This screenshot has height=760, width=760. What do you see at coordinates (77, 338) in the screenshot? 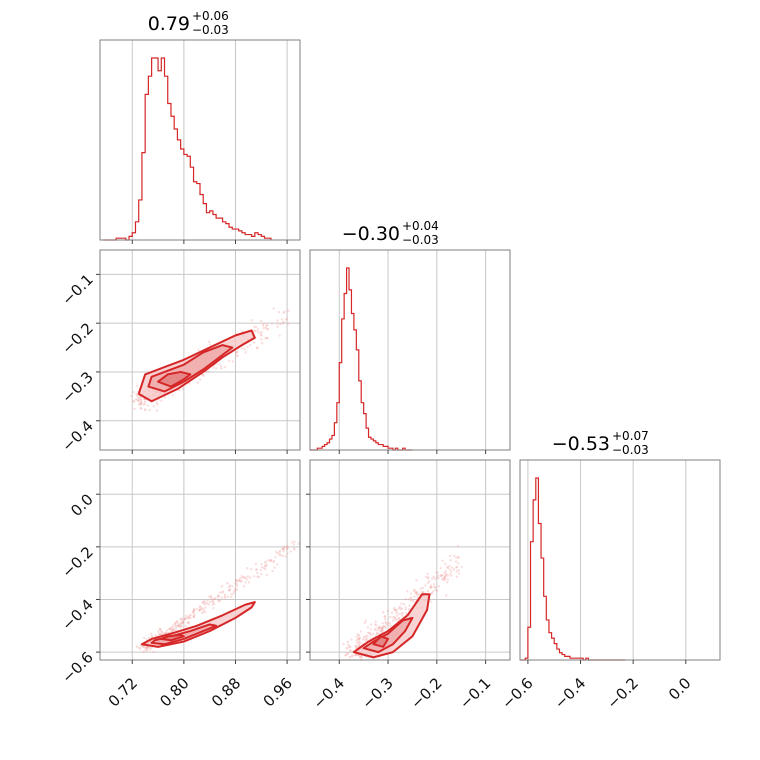
I see `y-tick-label: −0.2` at bounding box center [77, 338].